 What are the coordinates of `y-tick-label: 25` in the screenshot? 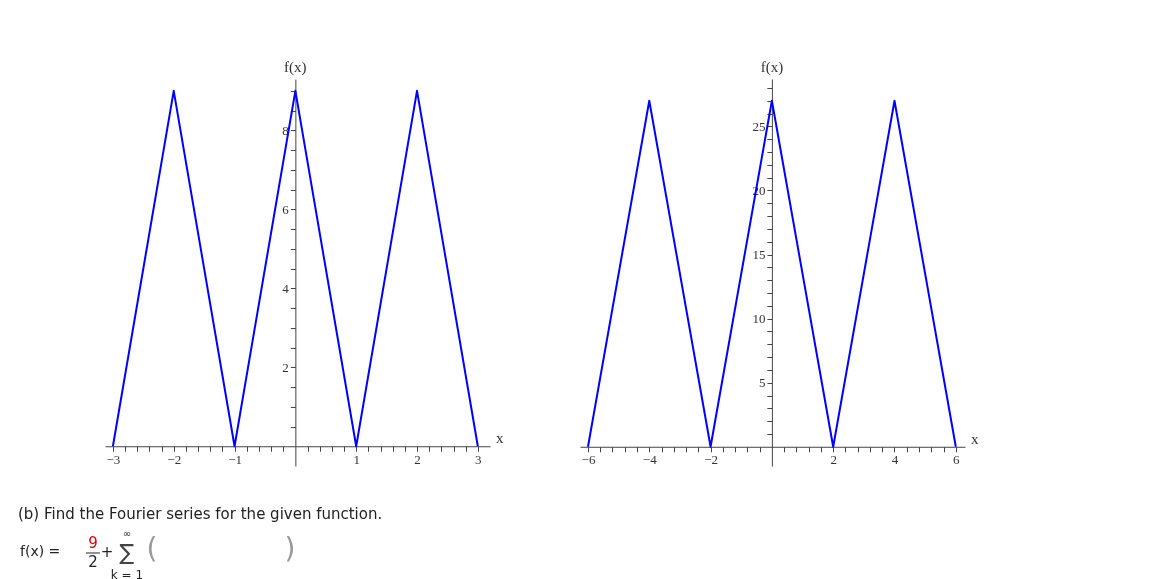 It's located at (759, 126).